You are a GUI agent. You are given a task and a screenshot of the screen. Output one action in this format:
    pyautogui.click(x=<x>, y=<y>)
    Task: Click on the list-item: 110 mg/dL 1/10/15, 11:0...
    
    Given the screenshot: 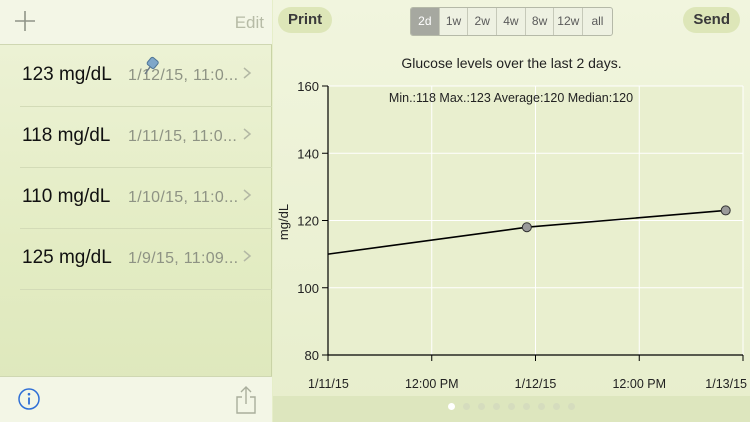 What is the action you would take?
    pyautogui.click(x=136, y=198)
    